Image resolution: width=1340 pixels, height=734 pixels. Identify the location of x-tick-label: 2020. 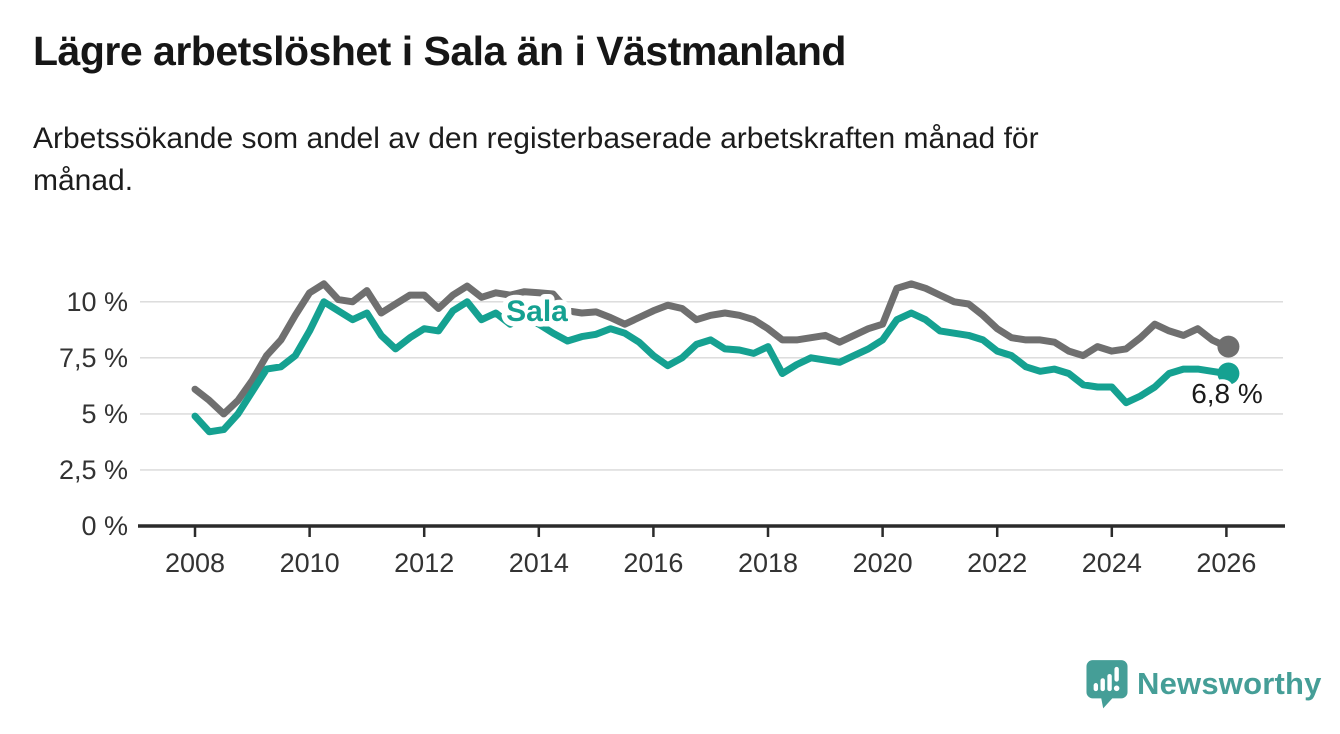
(883, 563).